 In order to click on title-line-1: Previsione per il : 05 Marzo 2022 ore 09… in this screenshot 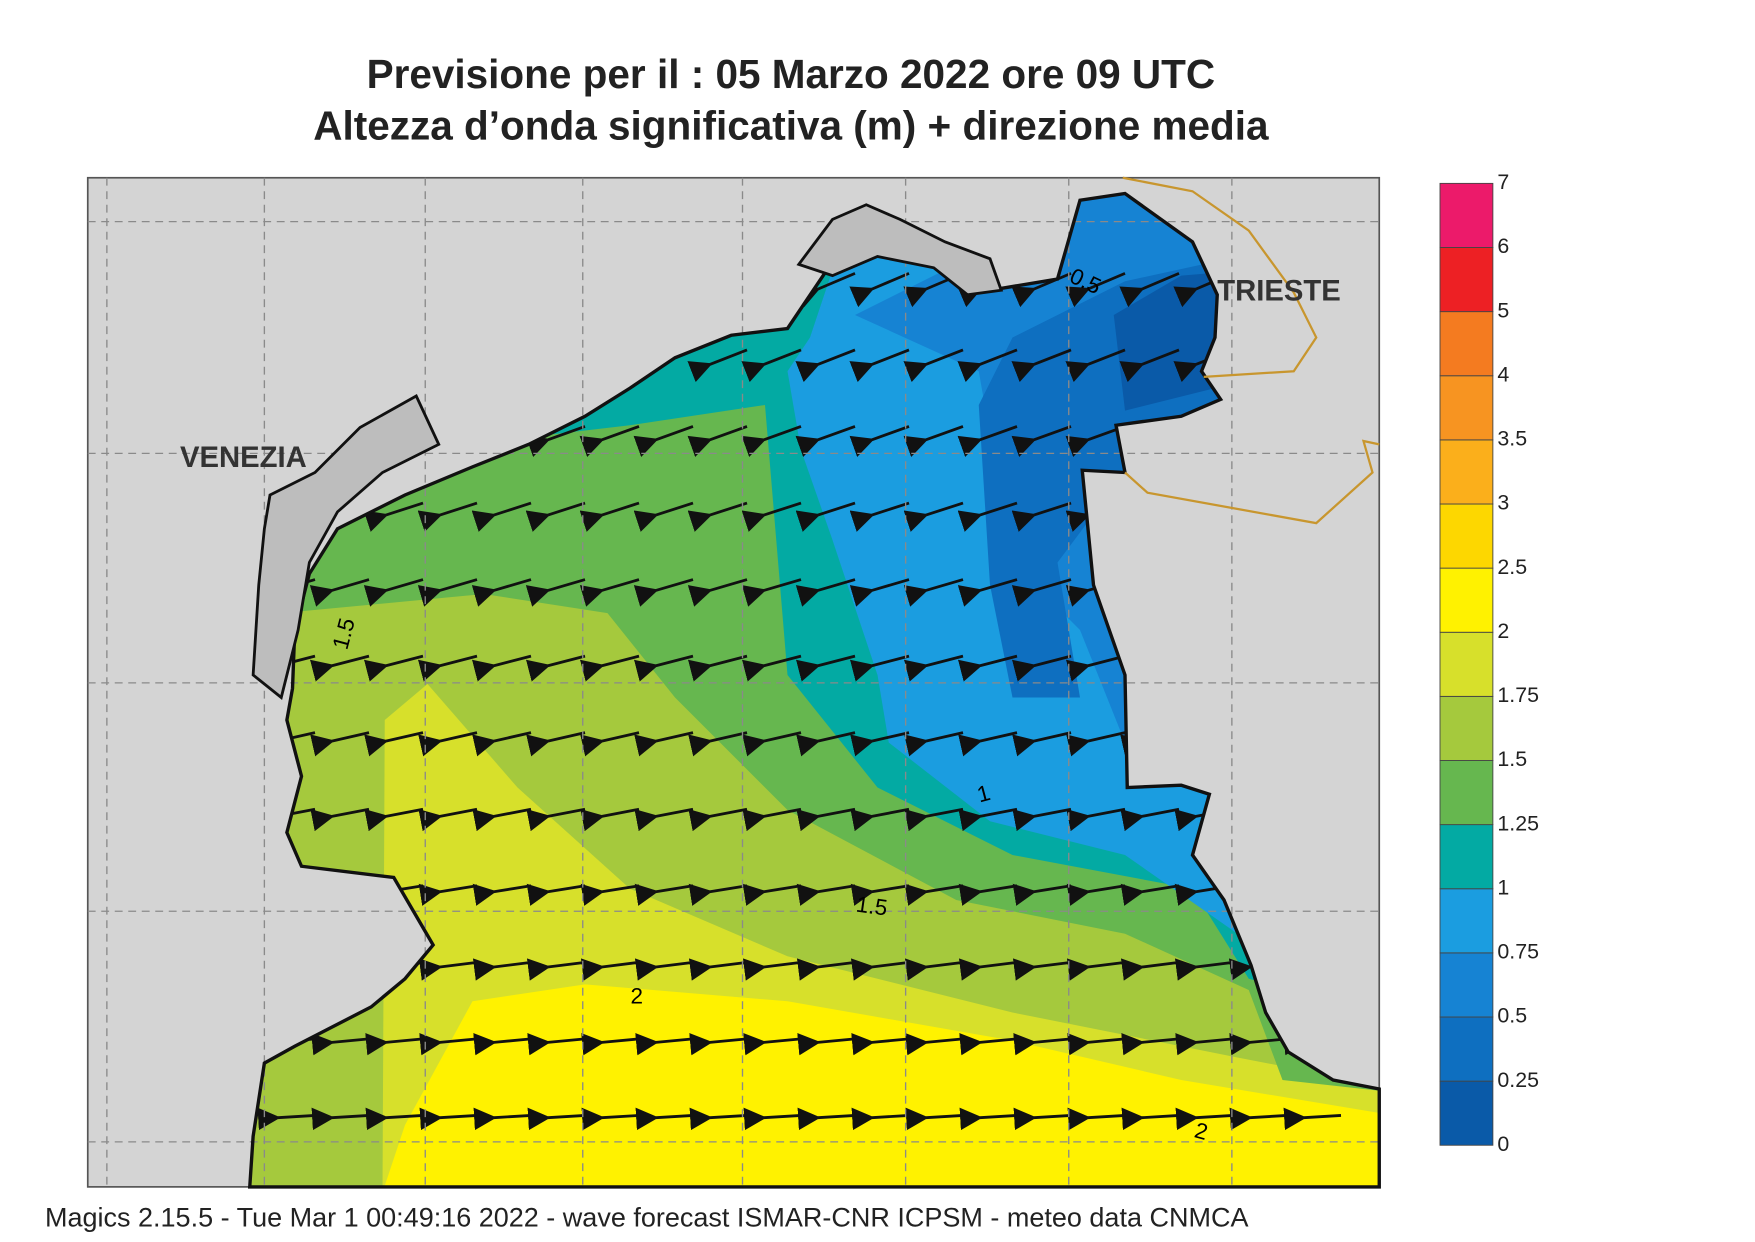, I will do `click(791, 74)`.